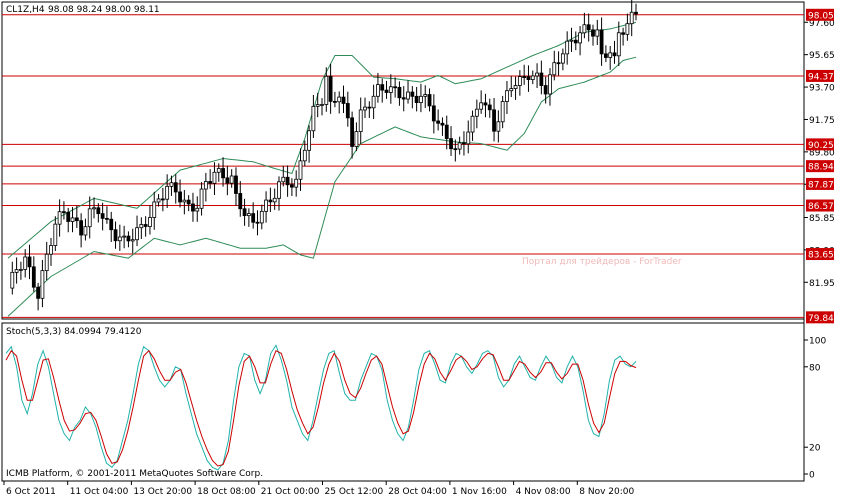  I want to click on price-tick-label: 97.60, so click(822, 24).